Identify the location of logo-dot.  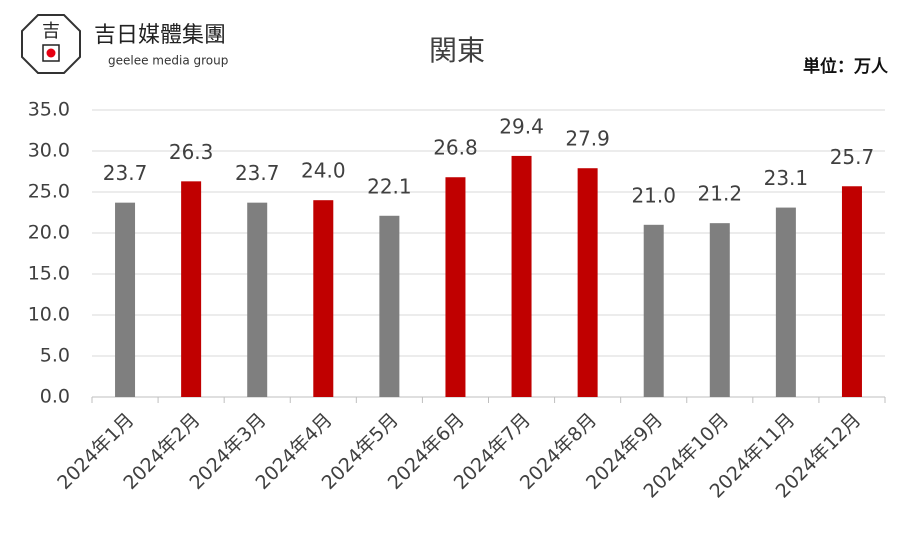
(51, 53).